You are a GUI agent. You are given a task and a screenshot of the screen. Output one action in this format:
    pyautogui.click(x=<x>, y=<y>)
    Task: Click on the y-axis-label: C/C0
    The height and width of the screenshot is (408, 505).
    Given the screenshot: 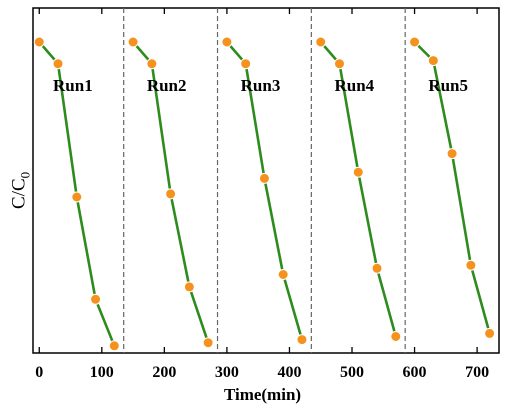 What is the action you would take?
    pyautogui.click(x=20, y=190)
    